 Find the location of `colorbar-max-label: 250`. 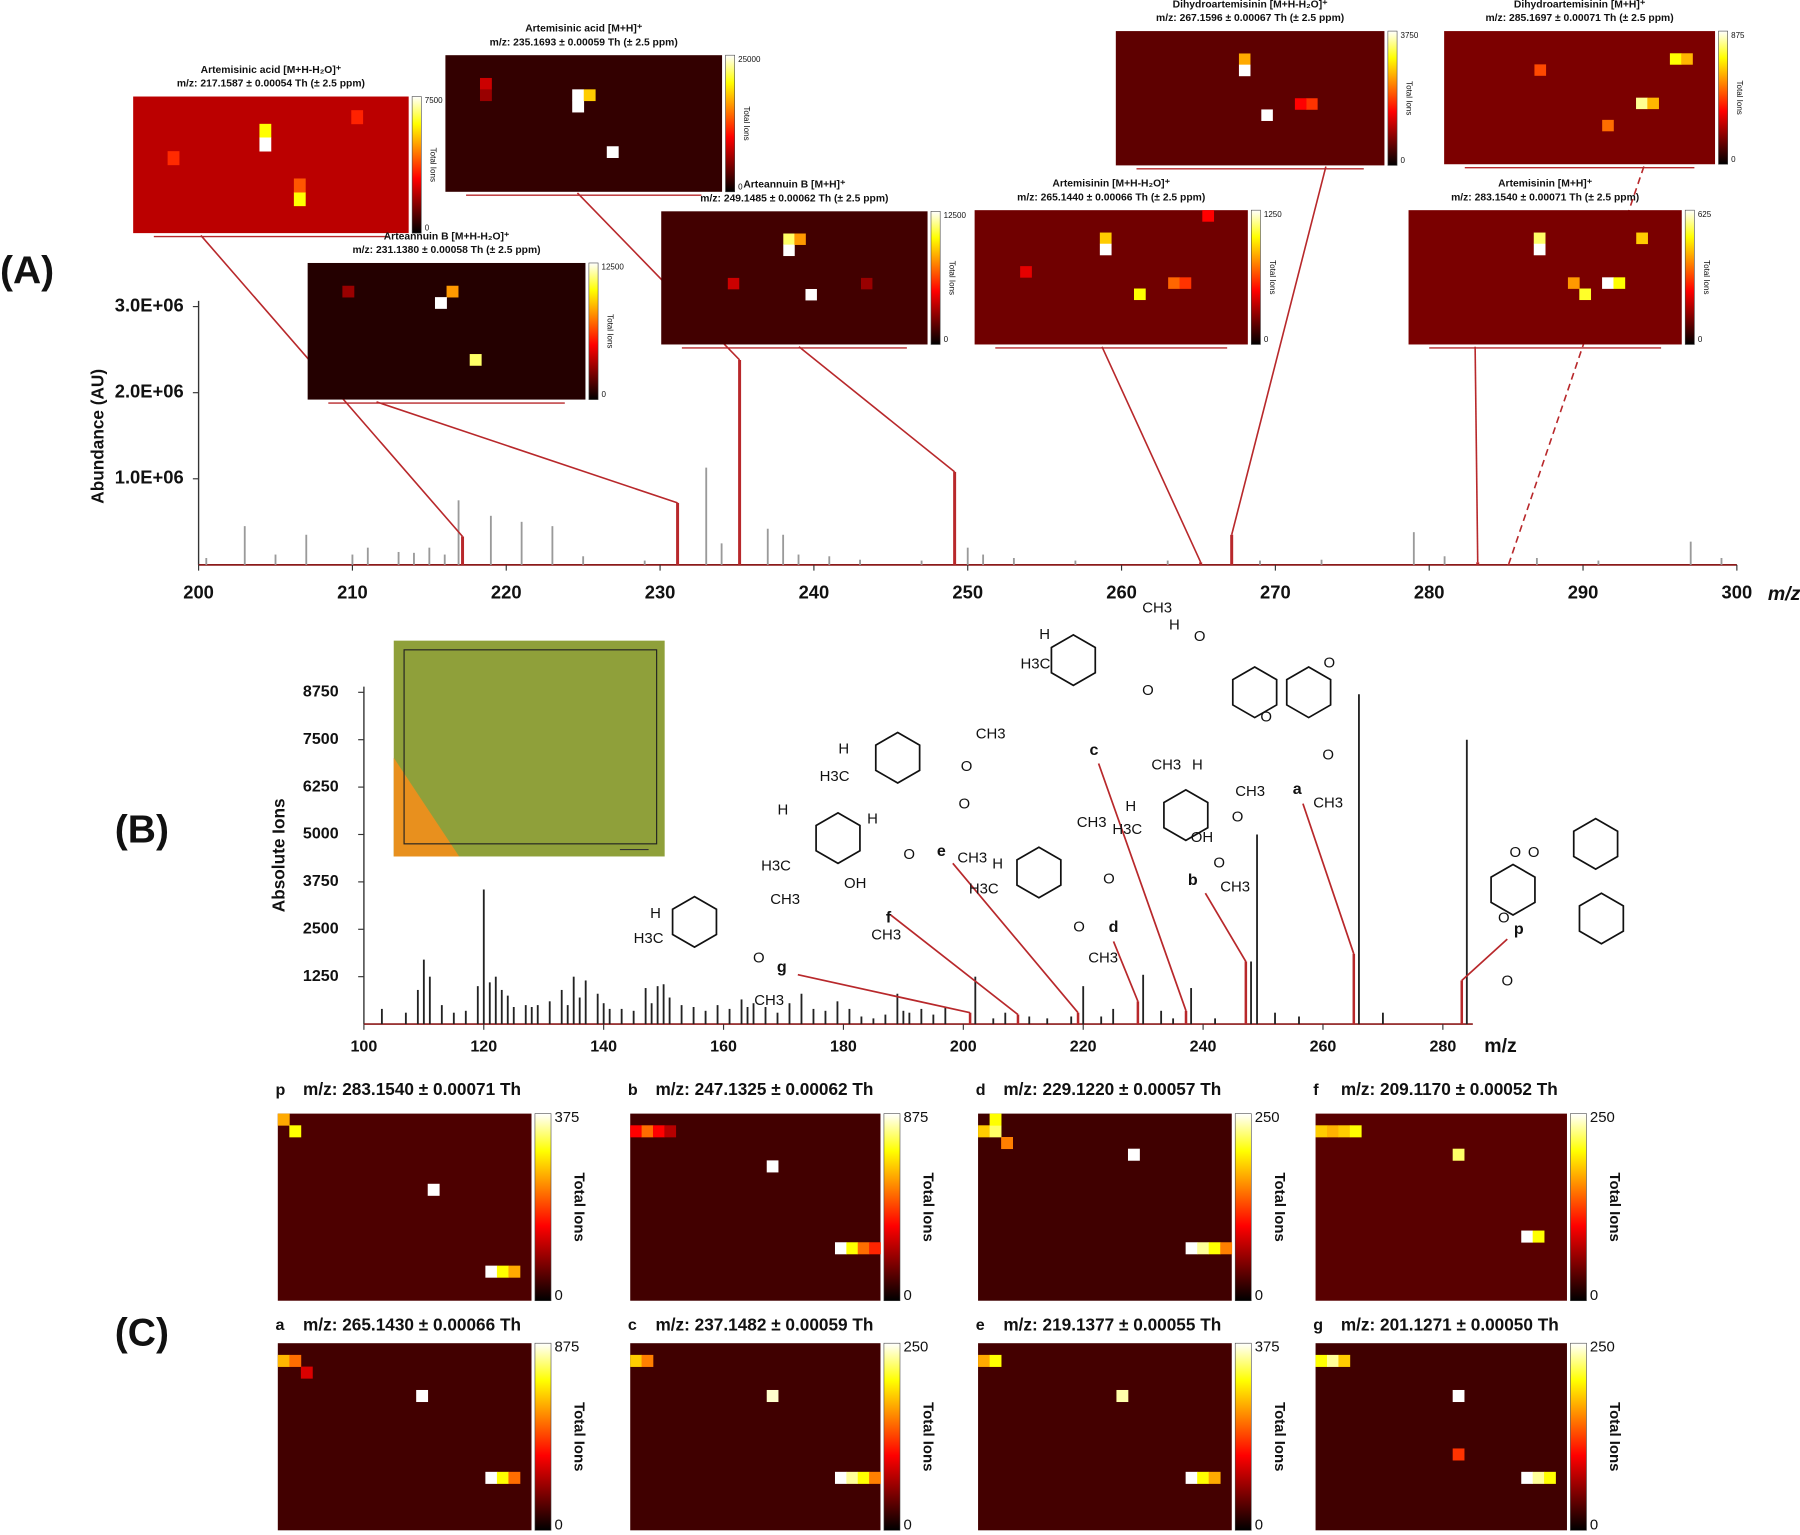

colorbar-max-label: 250 is located at coordinates (1602, 1347).